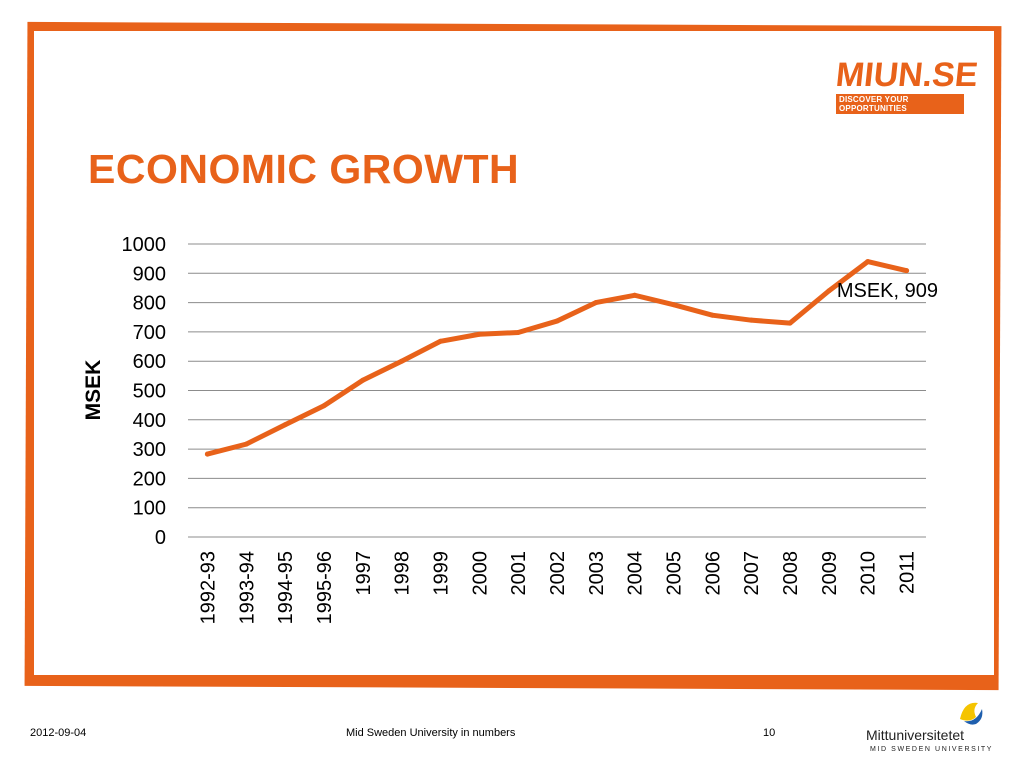  What do you see at coordinates (144, 245) in the screenshot?
I see `y-tick-label: 1000` at bounding box center [144, 245].